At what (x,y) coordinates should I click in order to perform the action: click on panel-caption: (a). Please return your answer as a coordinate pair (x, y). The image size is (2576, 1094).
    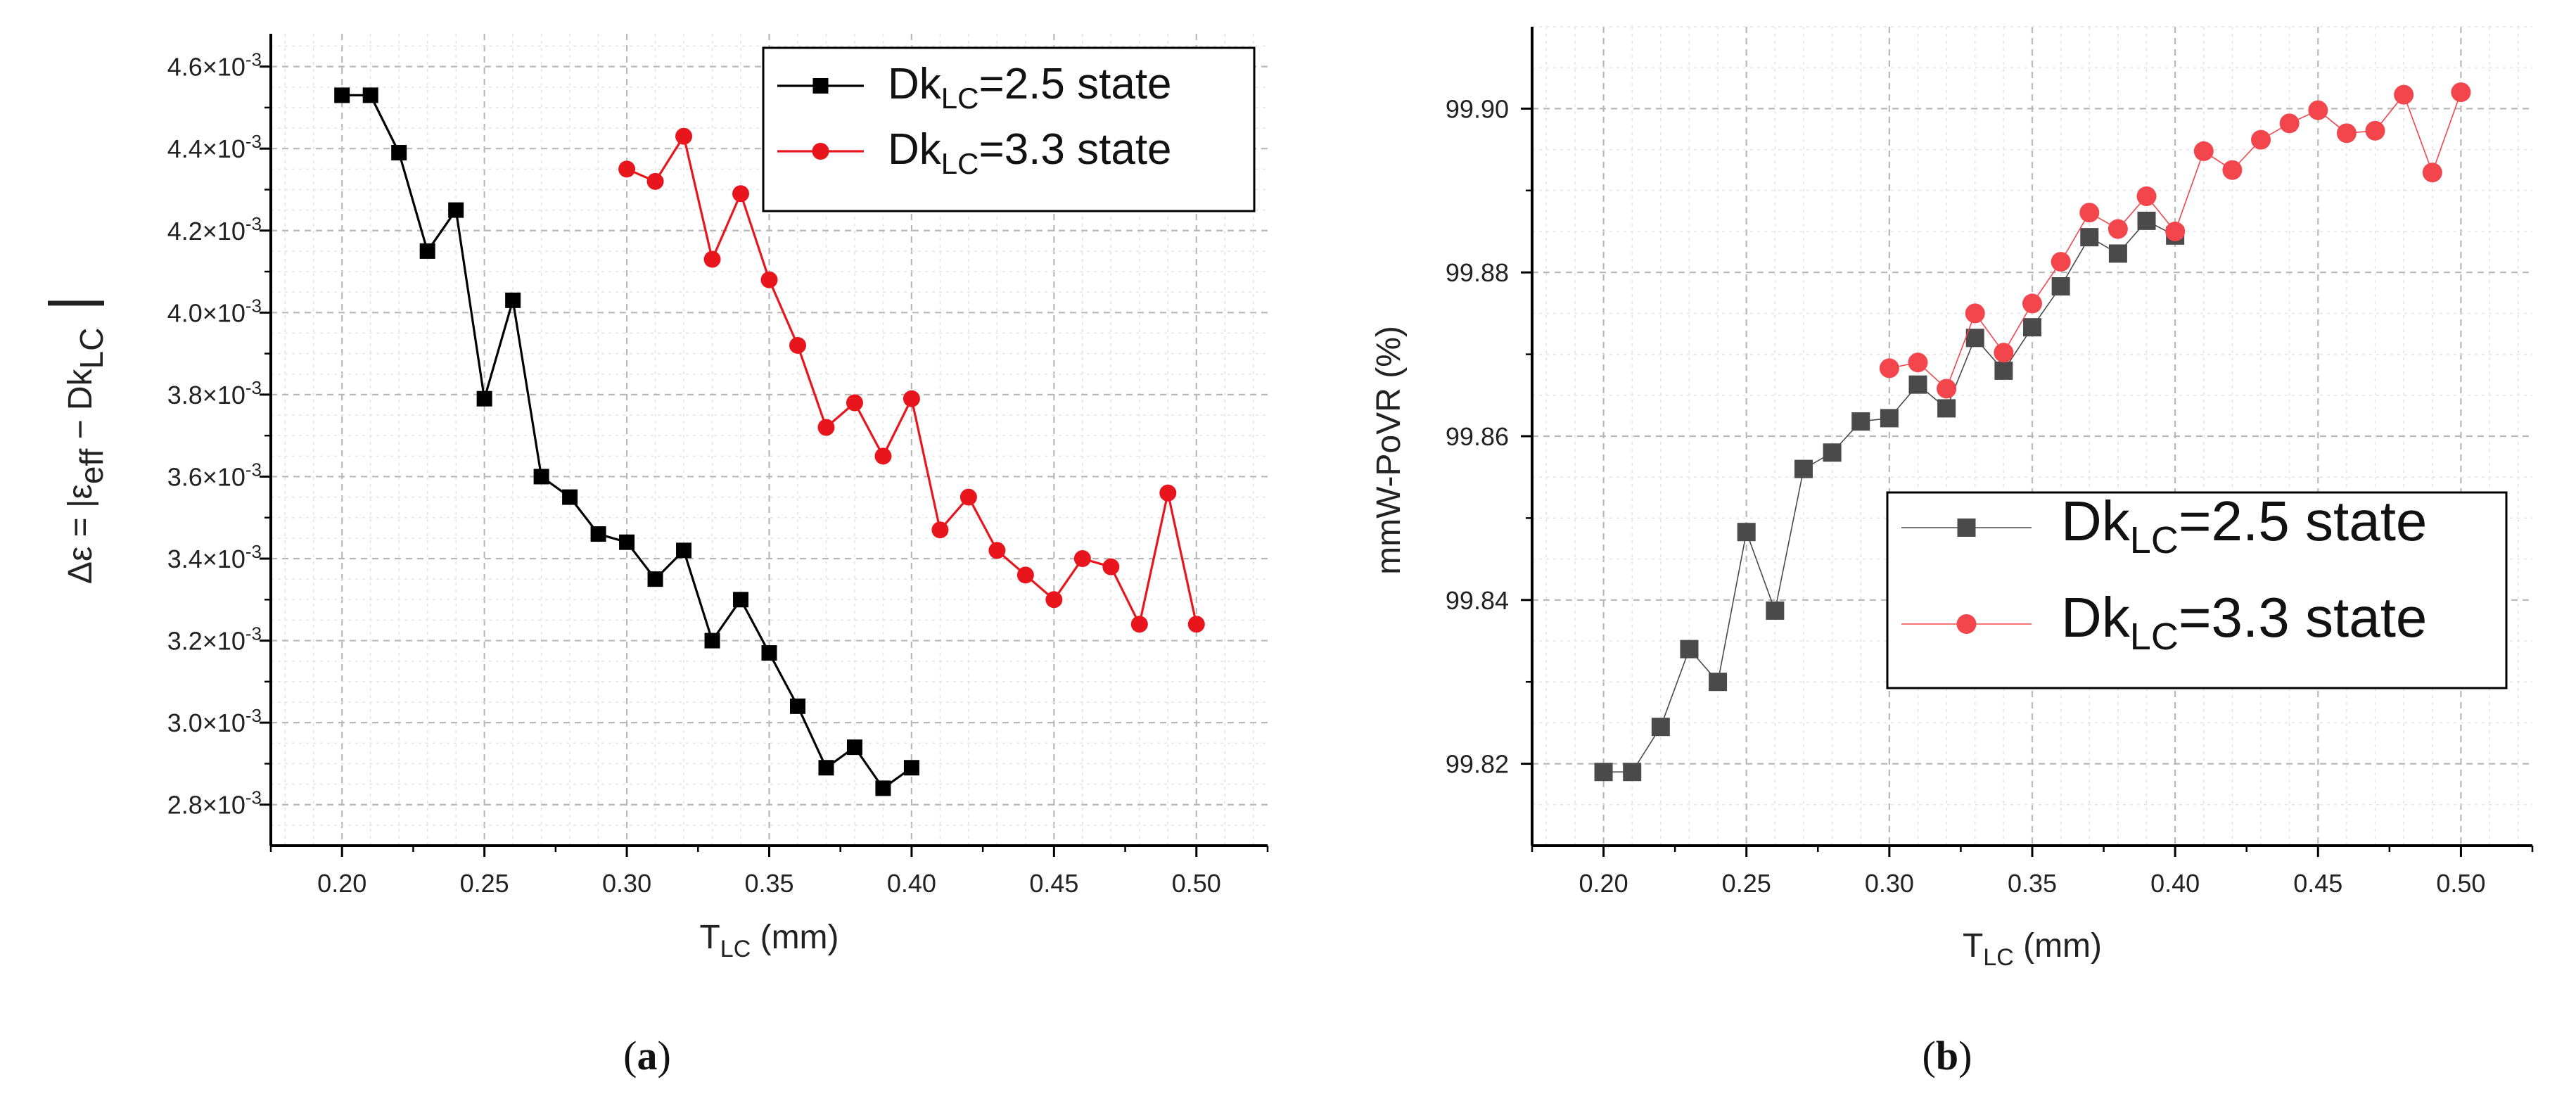
    Looking at the image, I should click on (647, 1056).